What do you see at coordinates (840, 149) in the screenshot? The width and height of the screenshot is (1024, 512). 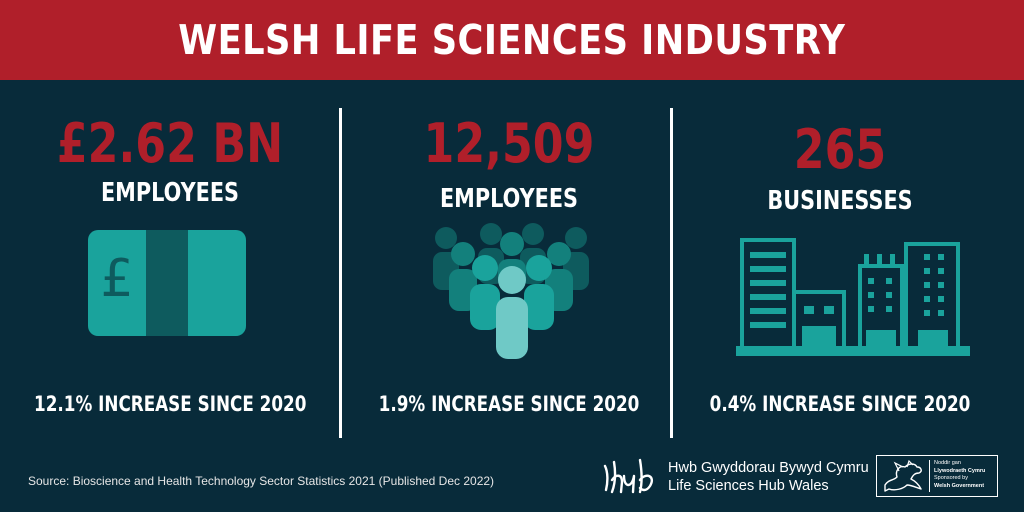 I see `businesses-value: 265` at bounding box center [840, 149].